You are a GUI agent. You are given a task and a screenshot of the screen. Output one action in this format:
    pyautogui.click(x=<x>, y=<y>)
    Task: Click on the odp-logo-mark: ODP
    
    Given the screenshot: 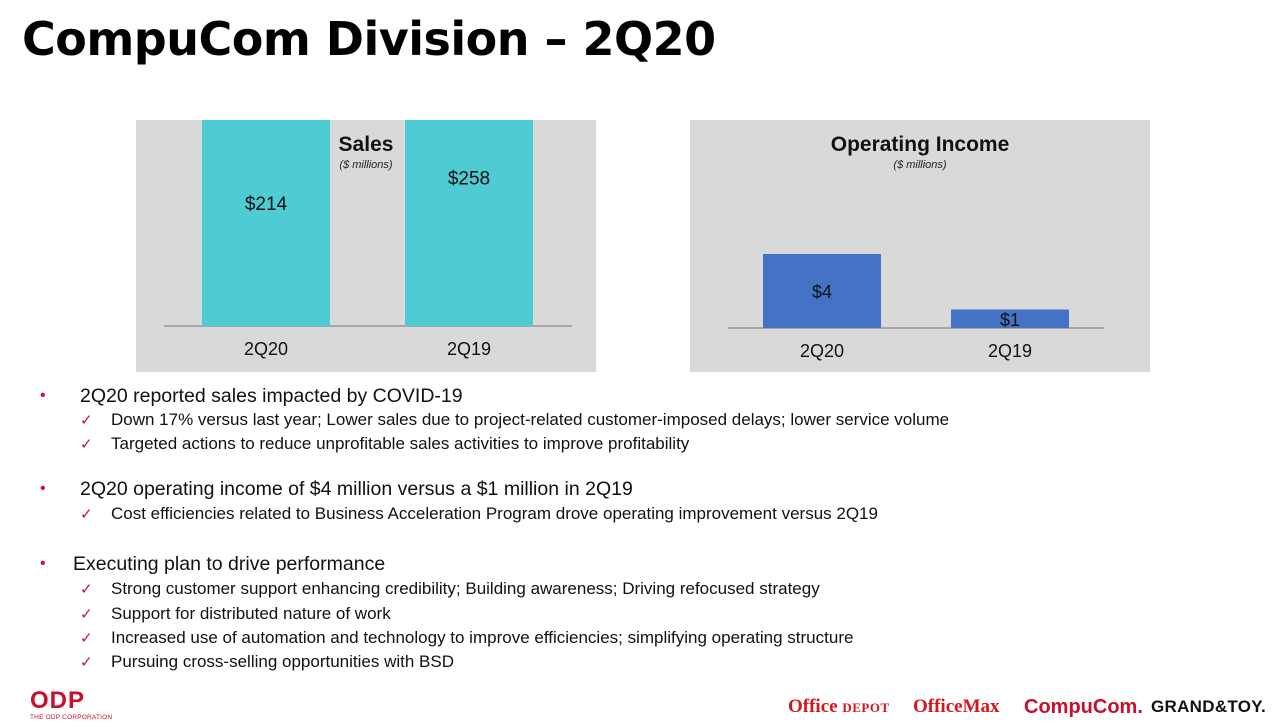 What is the action you would take?
    pyautogui.click(x=58, y=700)
    